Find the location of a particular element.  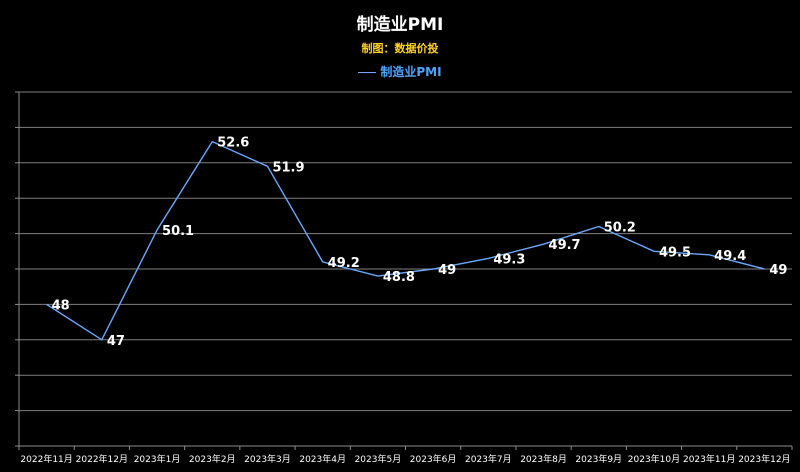

x-tick-label: 2023年12月 is located at coordinates (764, 459).